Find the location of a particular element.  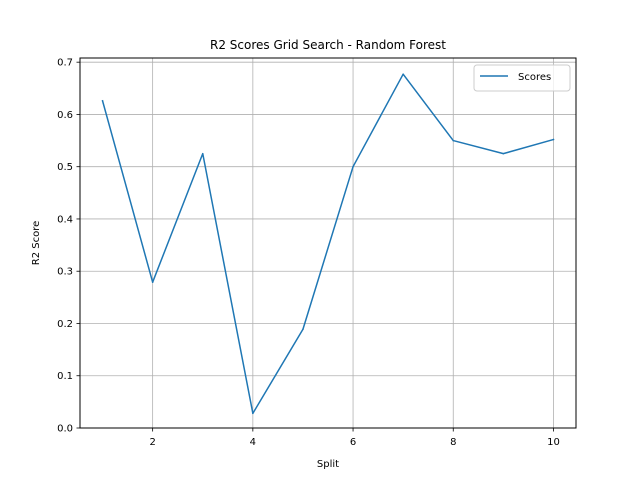

legend-label-scores: Scores is located at coordinates (534, 77).